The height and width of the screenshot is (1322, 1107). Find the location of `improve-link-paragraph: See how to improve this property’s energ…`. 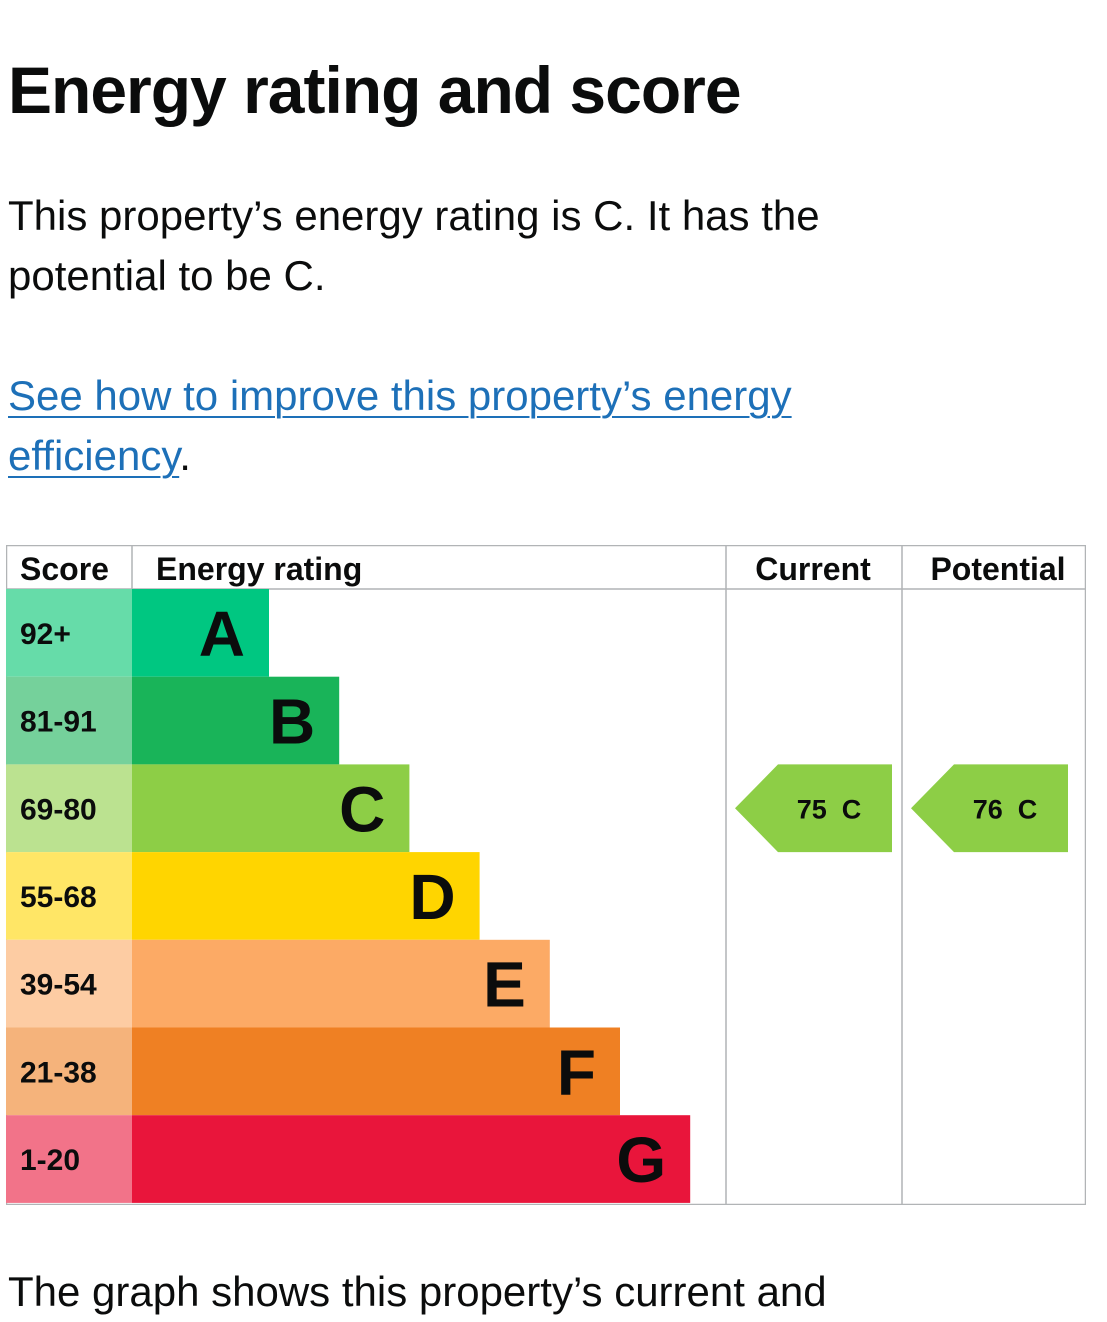

improve-link-paragraph: See how to improve this property’s energ… is located at coordinates (488, 426).